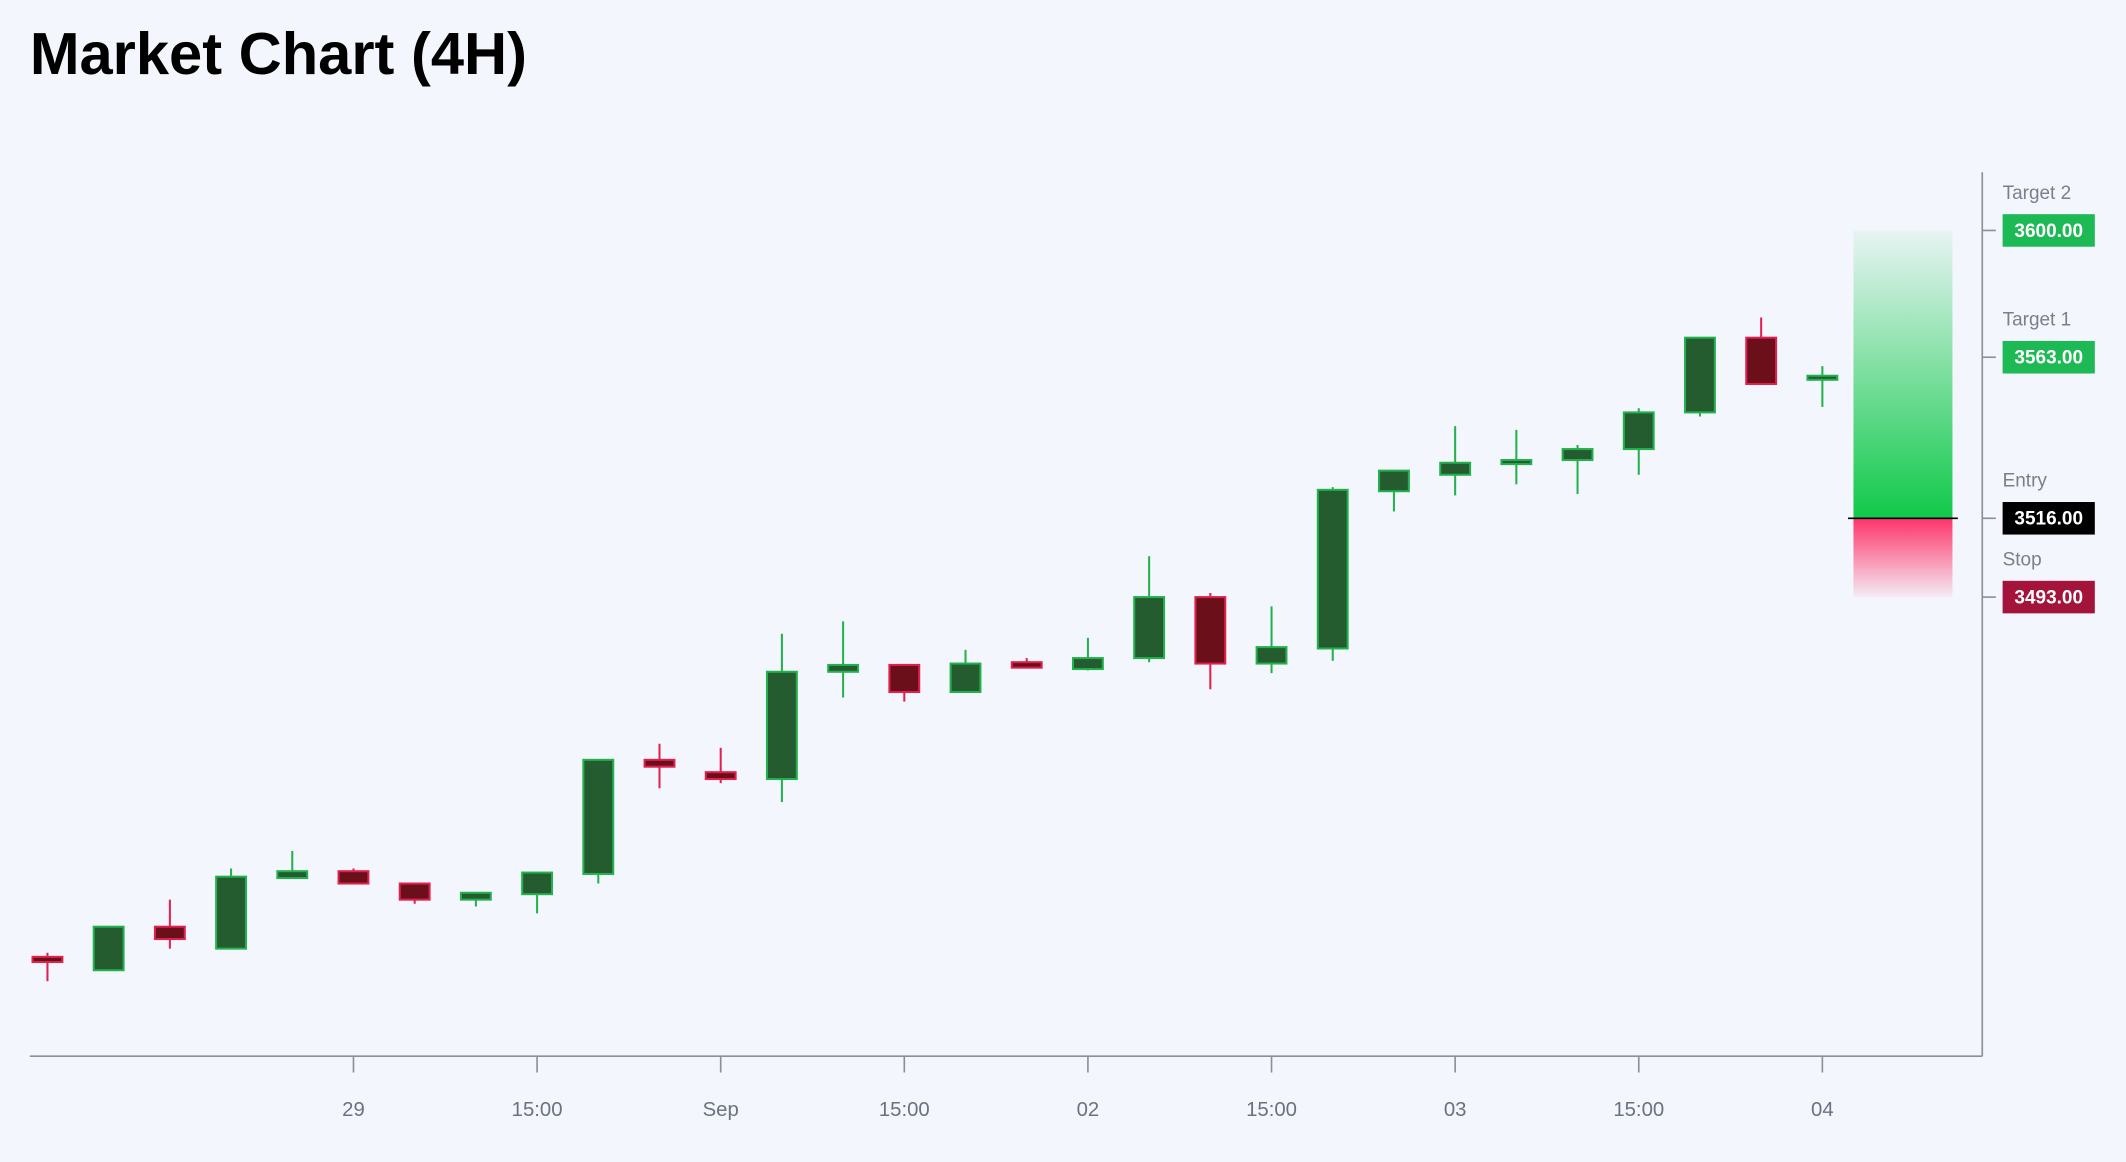  I want to click on x-tick-label: 03, so click(1455, 1110).